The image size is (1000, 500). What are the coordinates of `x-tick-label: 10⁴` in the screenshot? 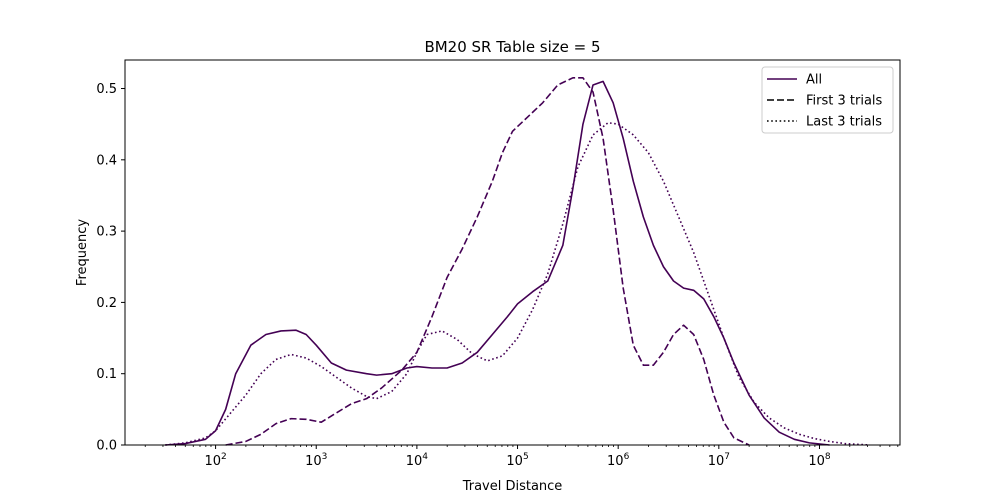 It's located at (417, 460).